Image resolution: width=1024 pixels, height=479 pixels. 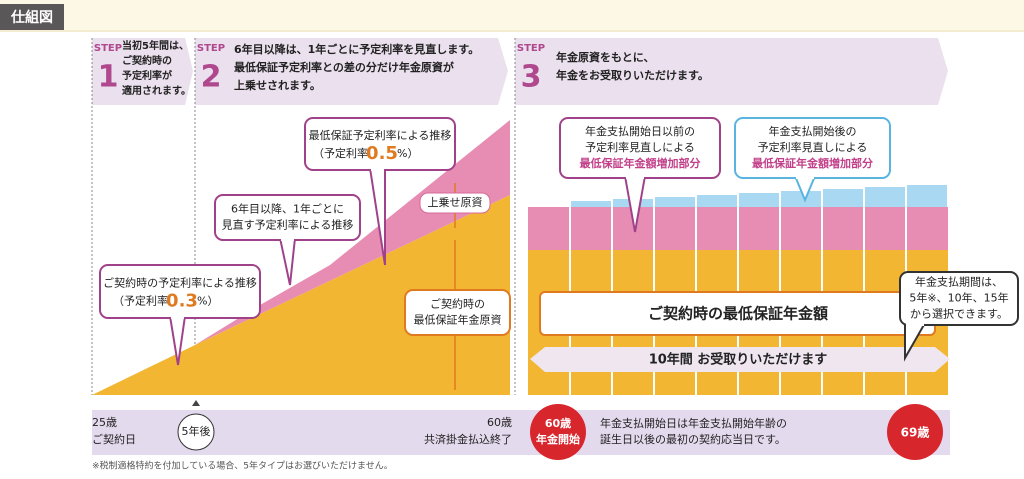 I want to click on pension-start-marker, so click(x=558, y=432).